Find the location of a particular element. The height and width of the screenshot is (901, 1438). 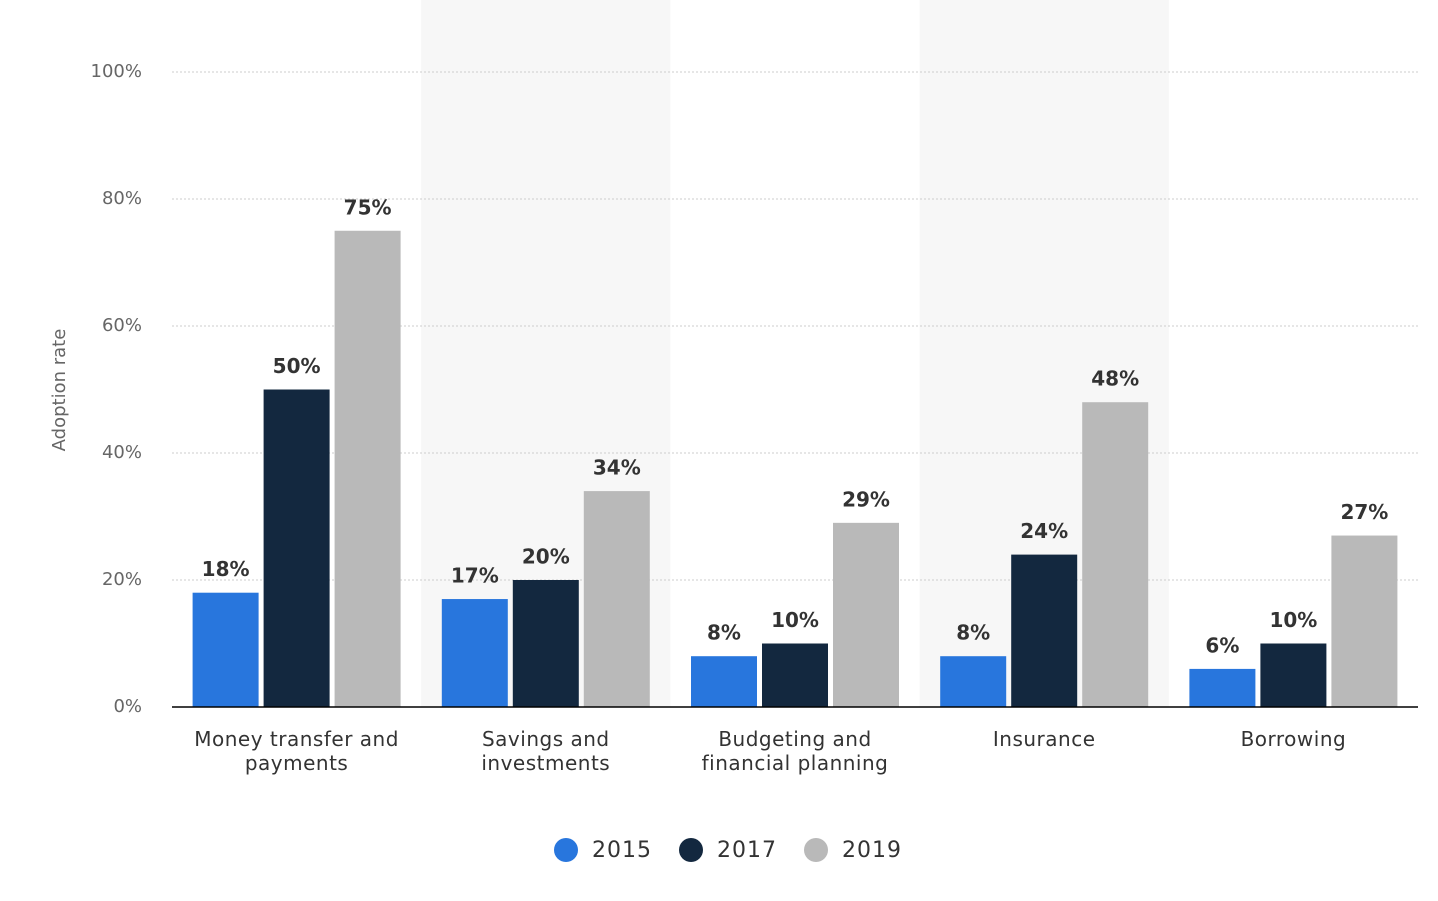

data-label: 27% is located at coordinates (1364, 512).